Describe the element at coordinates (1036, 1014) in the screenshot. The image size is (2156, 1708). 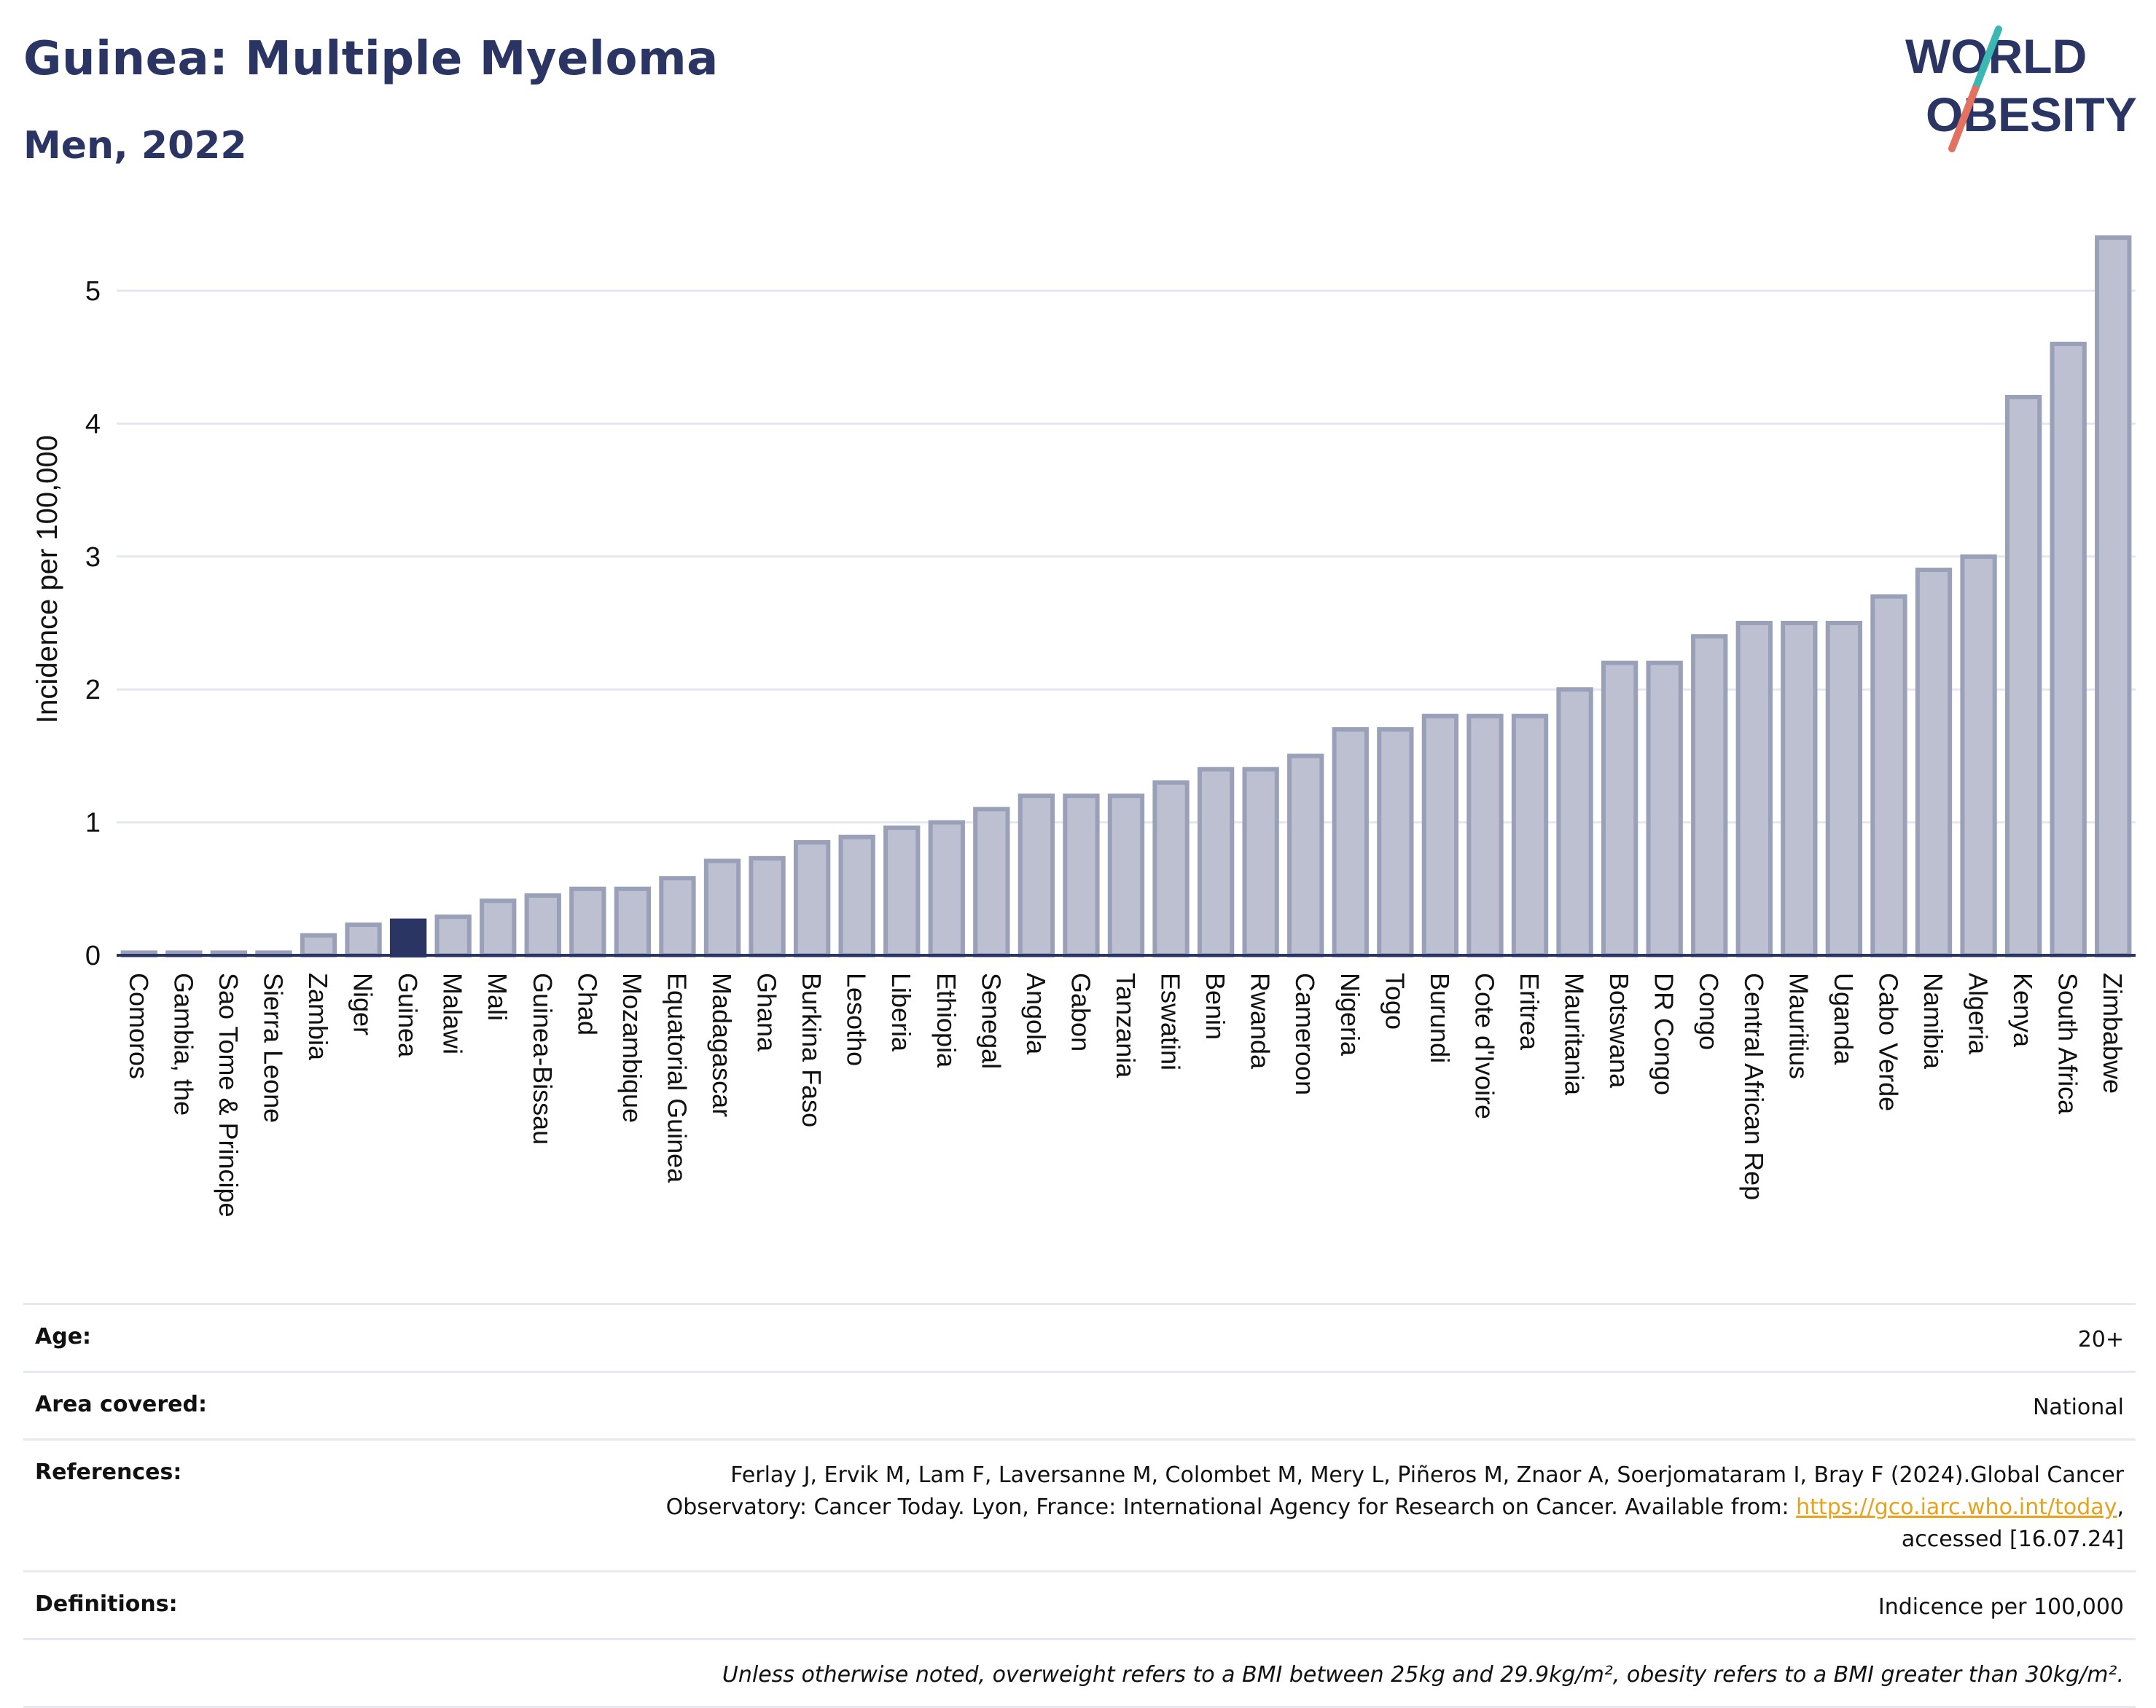
I see `x-tick-label: Angola` at that location.